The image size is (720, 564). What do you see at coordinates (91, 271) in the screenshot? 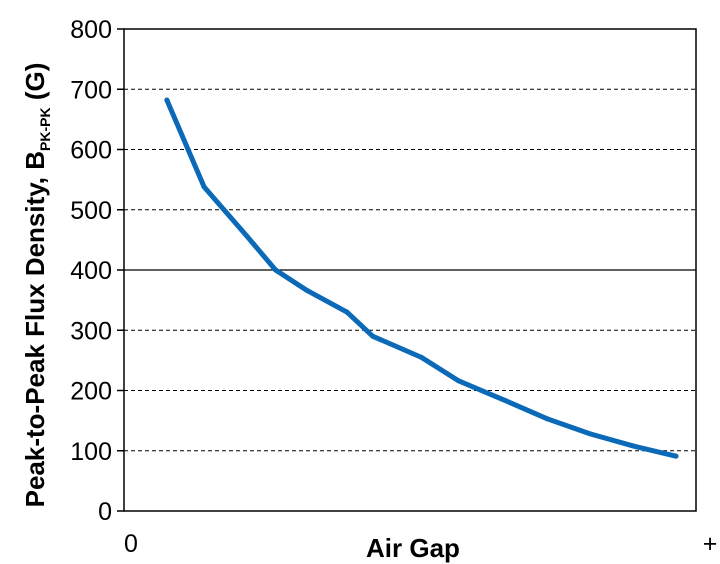
I see `y-tick-label: 400` at bounding box center [91, 271].